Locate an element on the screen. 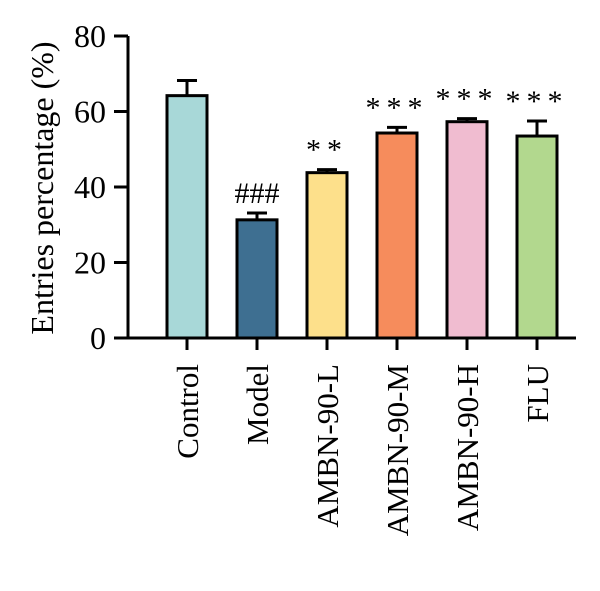 This screenshot has width=600, height=591. bar-flu is located at coordinates (537, 237).